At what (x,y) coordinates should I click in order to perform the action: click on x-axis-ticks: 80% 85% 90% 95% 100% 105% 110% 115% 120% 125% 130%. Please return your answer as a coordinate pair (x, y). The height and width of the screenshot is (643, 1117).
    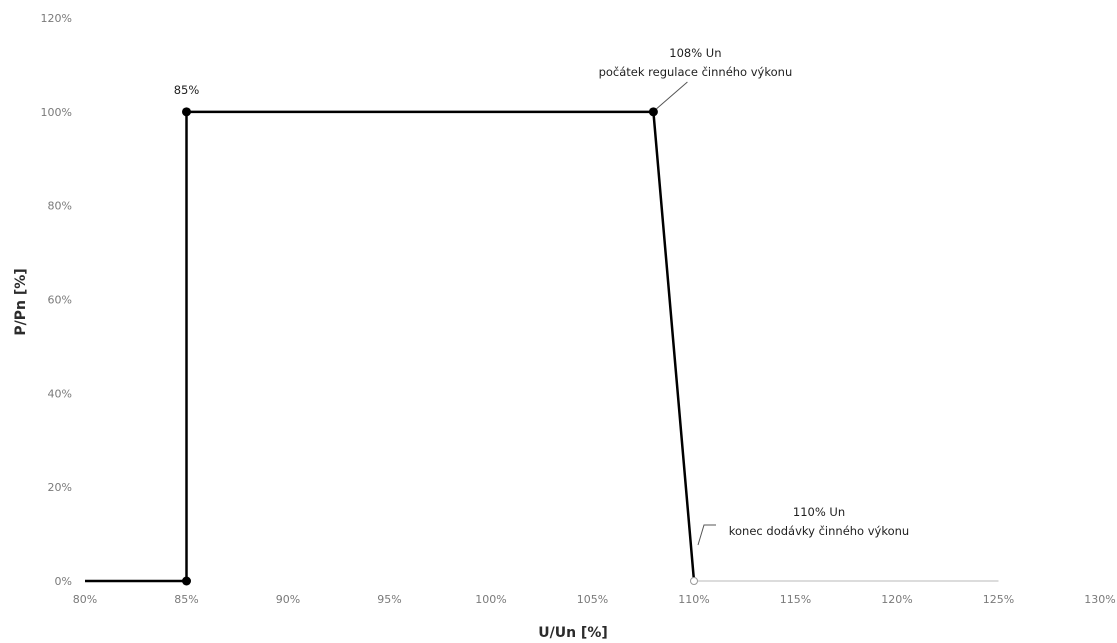
    Looking at the image, I should click on (594, 599).